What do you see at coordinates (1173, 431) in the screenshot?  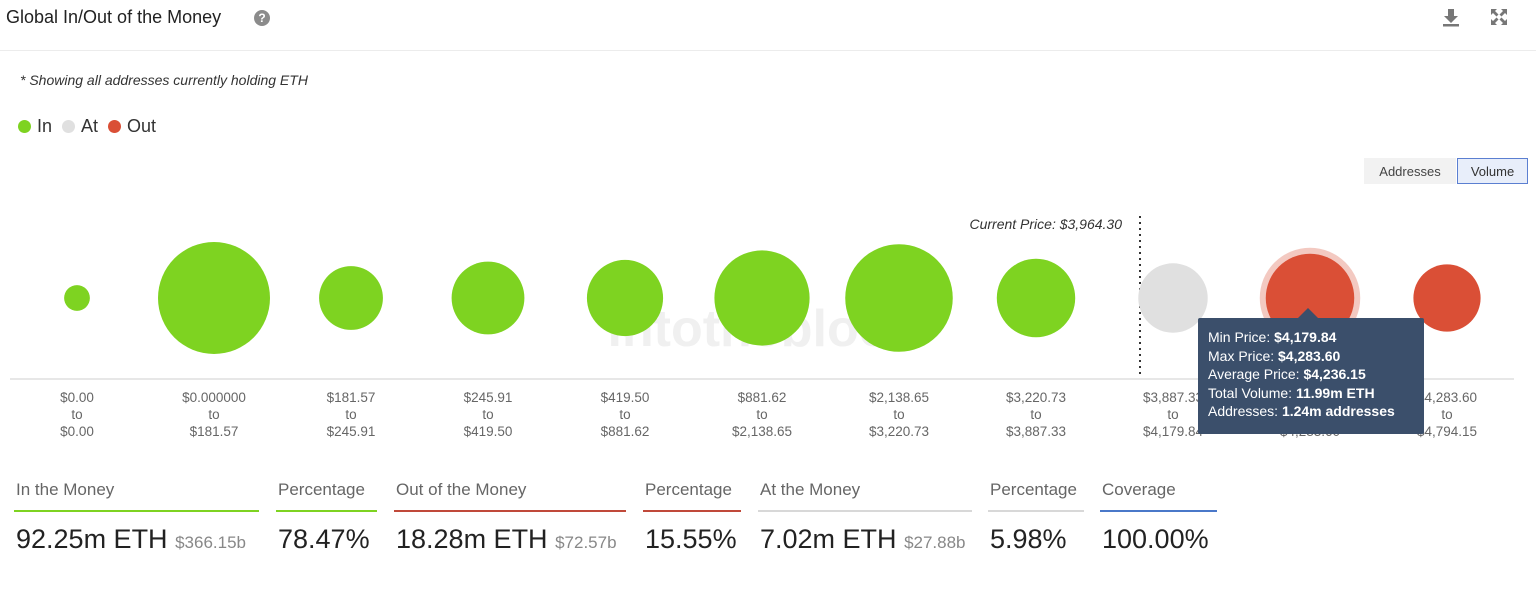 I see `x-label-8-2: $4,179.84` at bounding box center [1173, 431].